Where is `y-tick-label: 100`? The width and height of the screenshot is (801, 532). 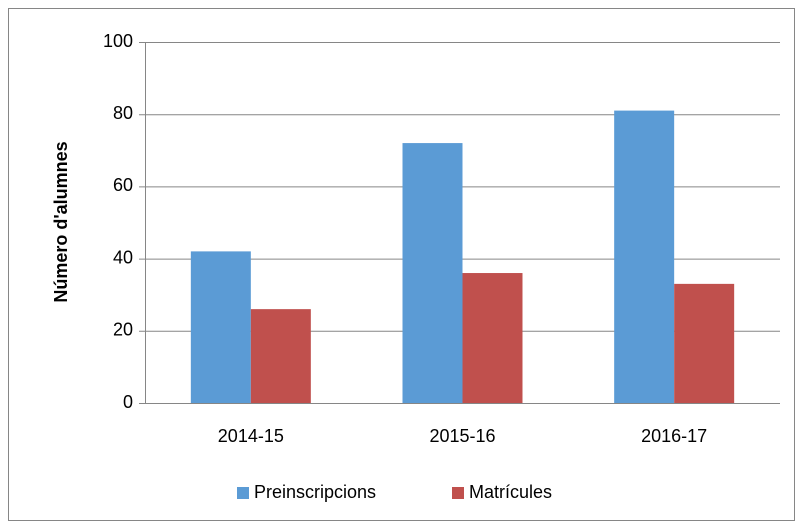
y-tick-label: 100 is located at coordinates (118, 41).